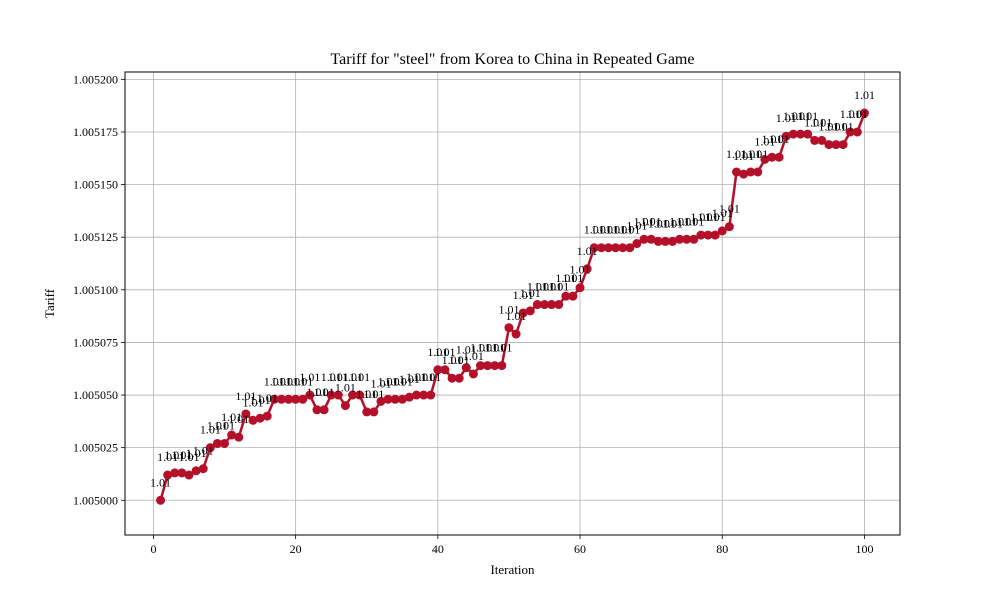 This screenshot has height=600, width=1000. What do you see at coordinates (95, 290) in the screenshot?
I see `y-tick-label: 1.005100` at bounding box center [95, 290].